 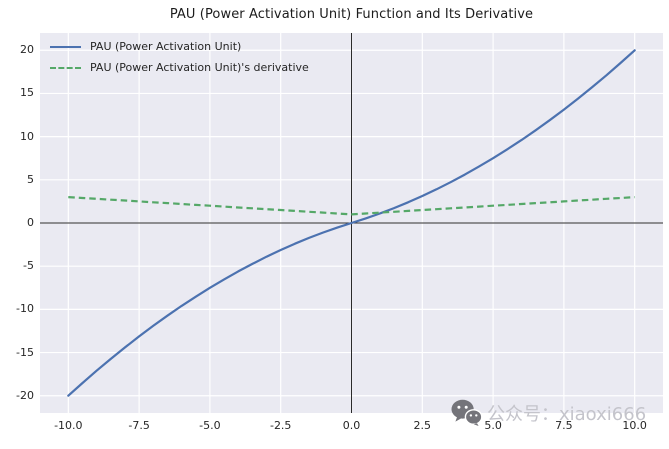 I want to click on derivative-curve, so click(x=351, y=206).